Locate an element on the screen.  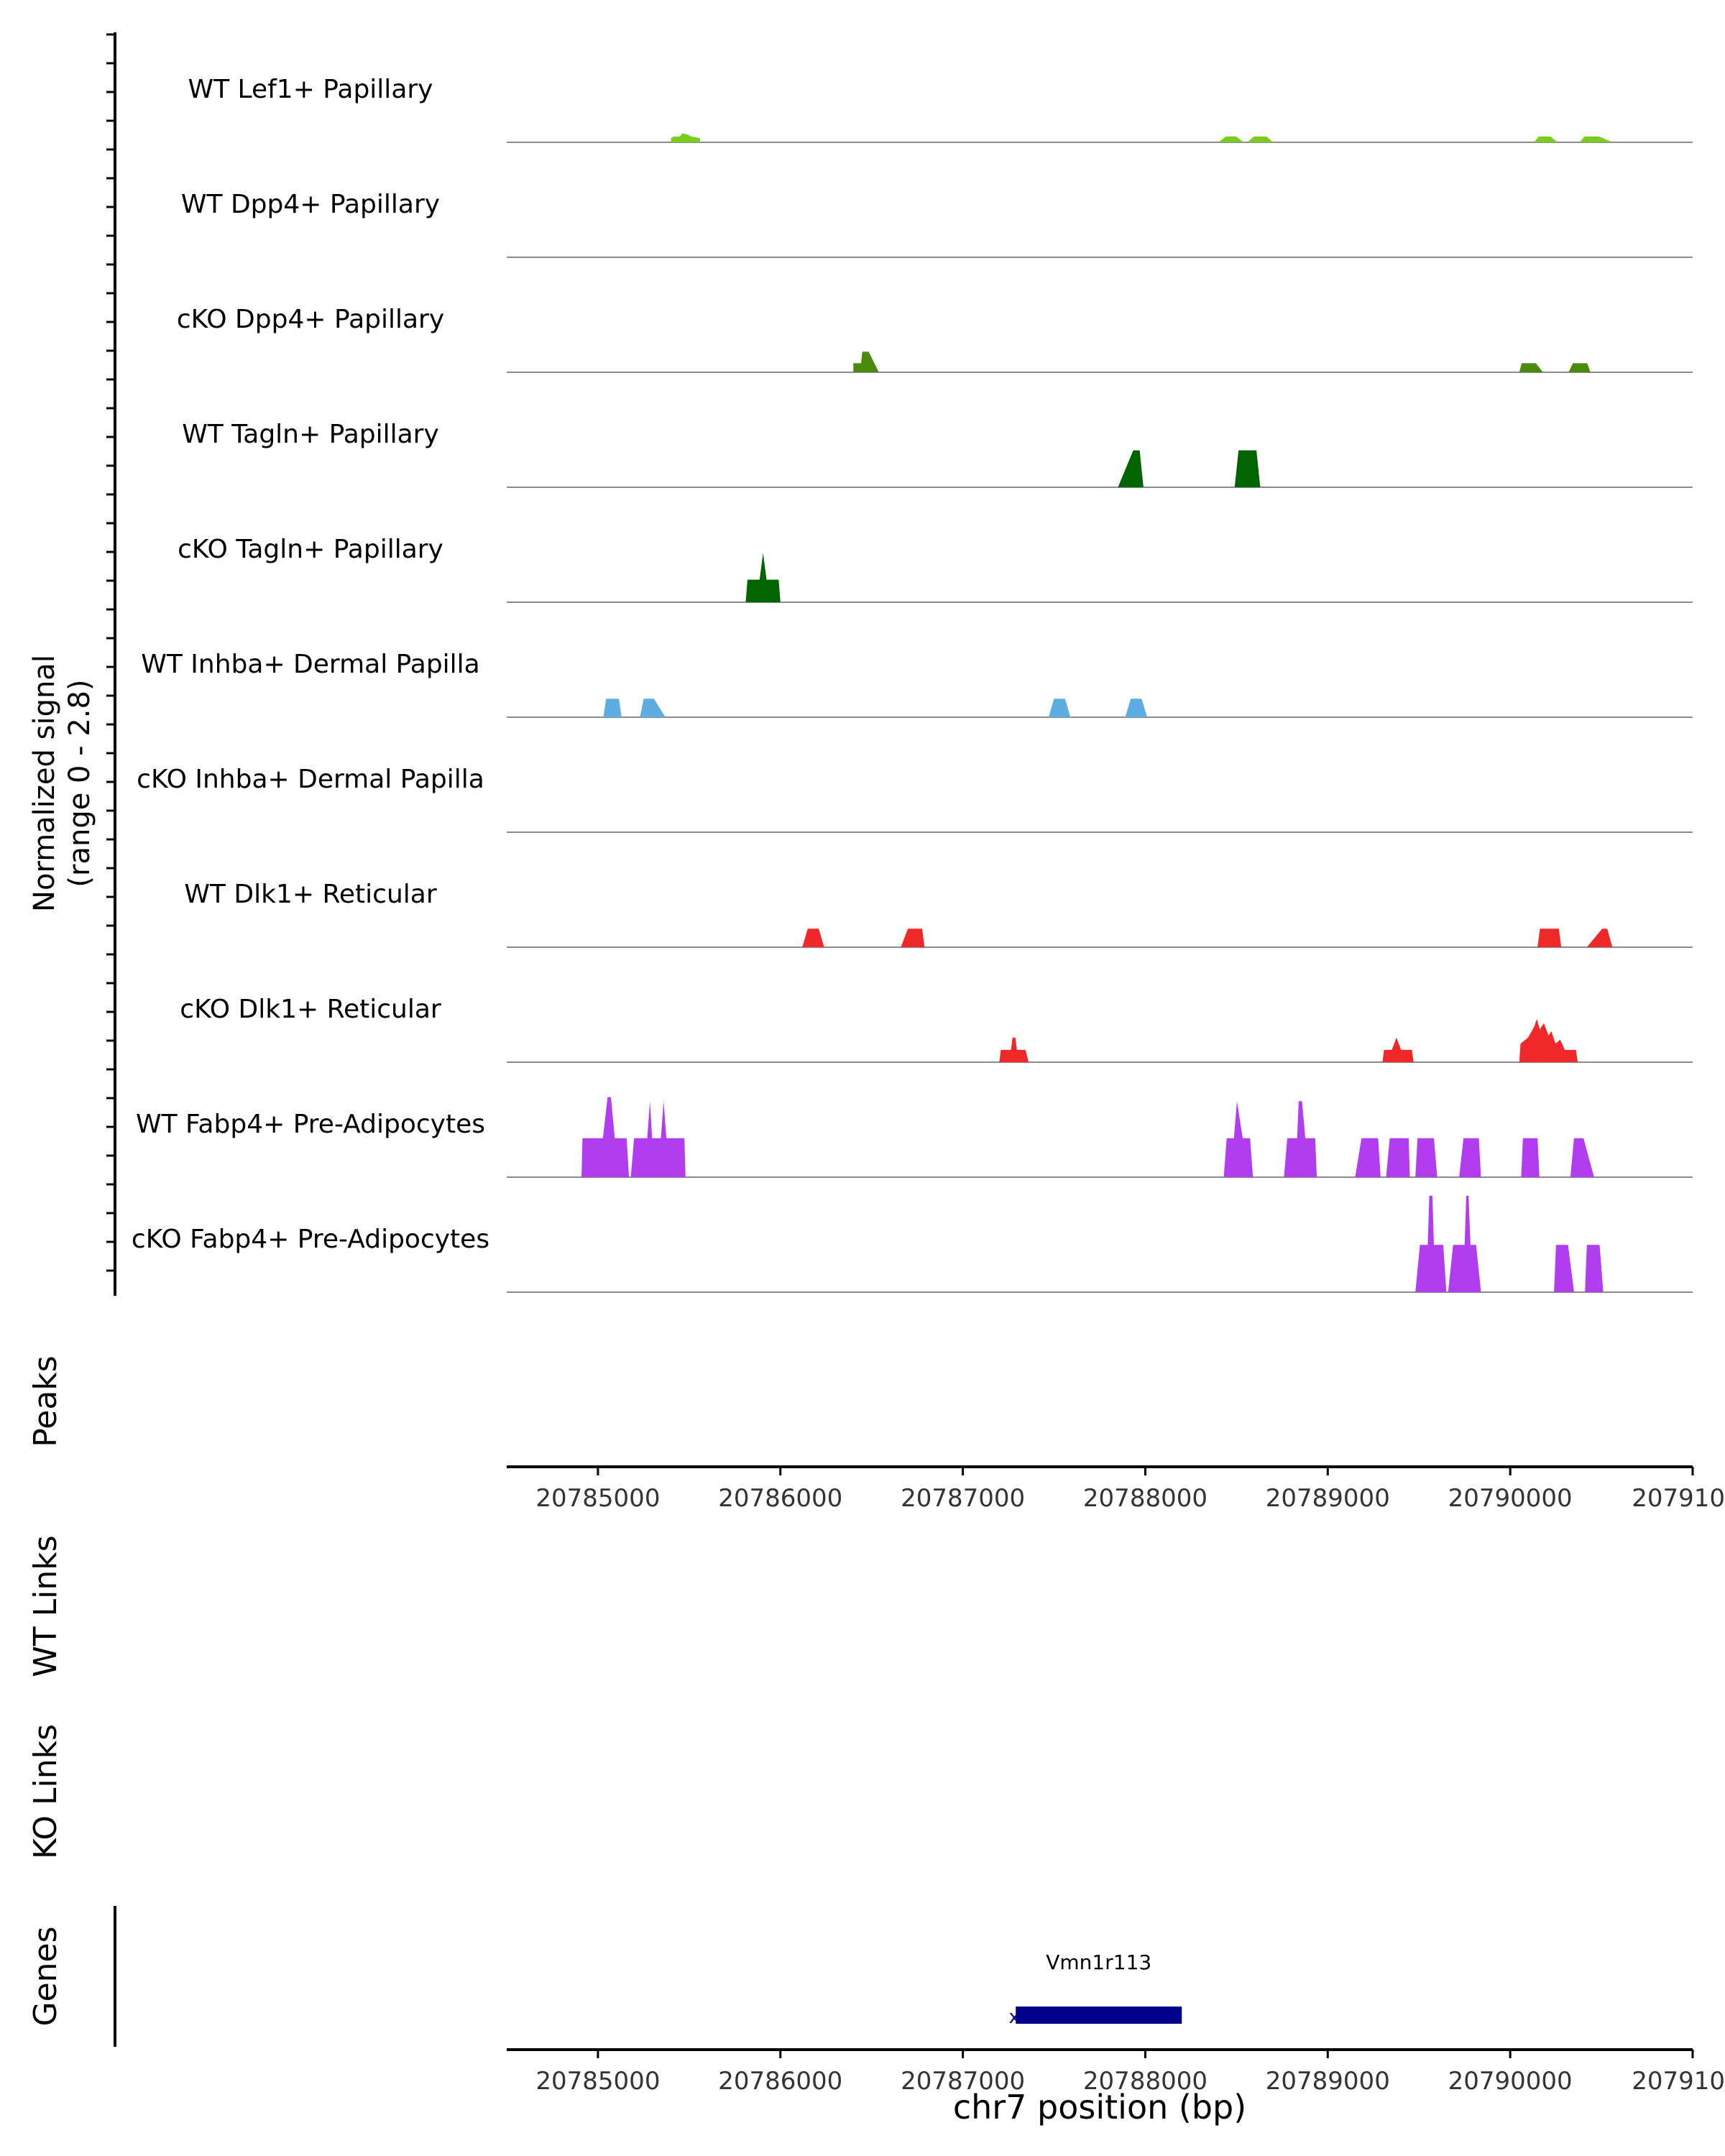
y-axis-label-line1: Normalized signal is located at coordinates (44, 784).